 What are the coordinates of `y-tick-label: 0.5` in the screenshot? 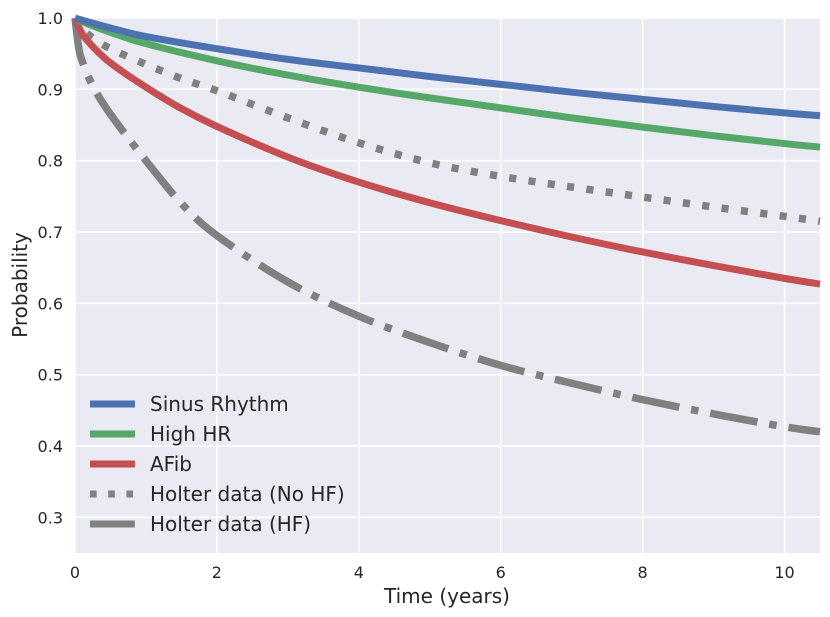 It's located at (50, 375).